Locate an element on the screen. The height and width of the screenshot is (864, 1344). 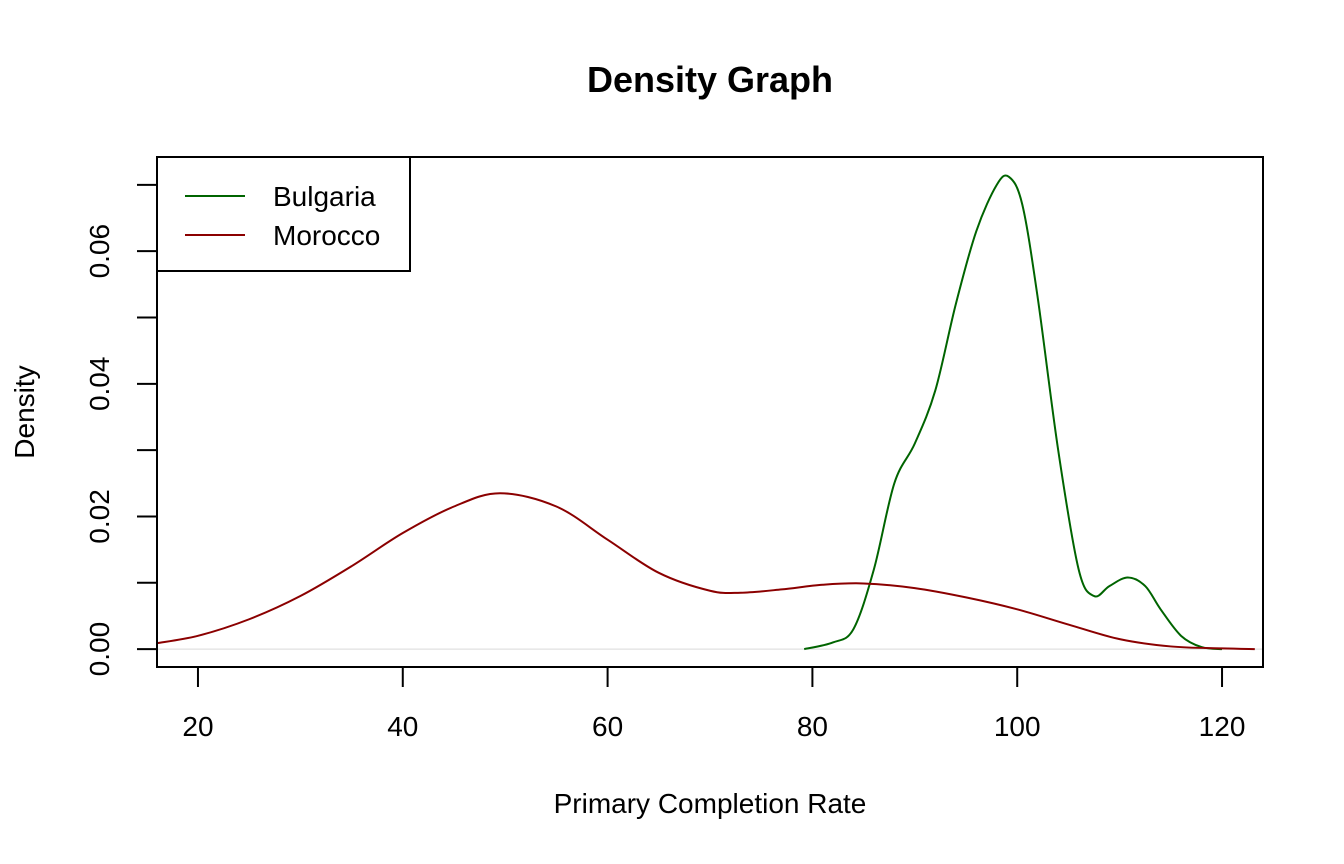
x-tick-label: 20 is located at coordinates (197, 726).